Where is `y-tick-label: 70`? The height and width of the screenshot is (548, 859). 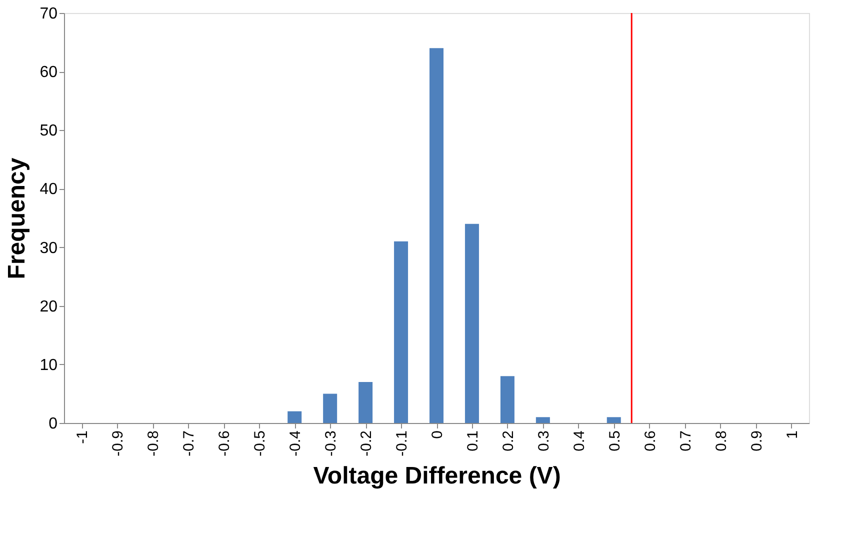 y-tick-label: 70 is located at coordinates (49, 14).